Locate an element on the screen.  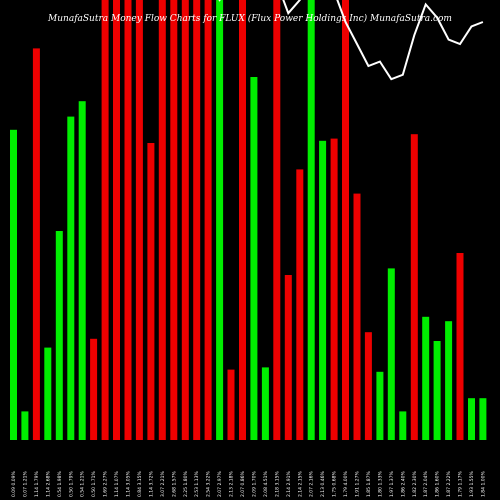
x-tick-label: 2.13 2.18% is located at coordinates (232, 484).